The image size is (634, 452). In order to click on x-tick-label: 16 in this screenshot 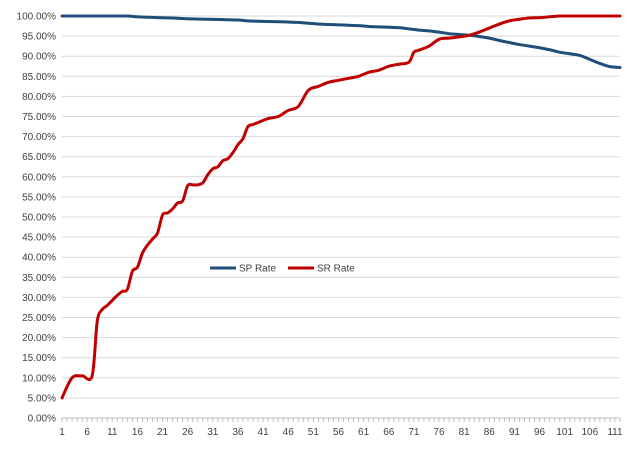, I will do `click(138, 432)`.